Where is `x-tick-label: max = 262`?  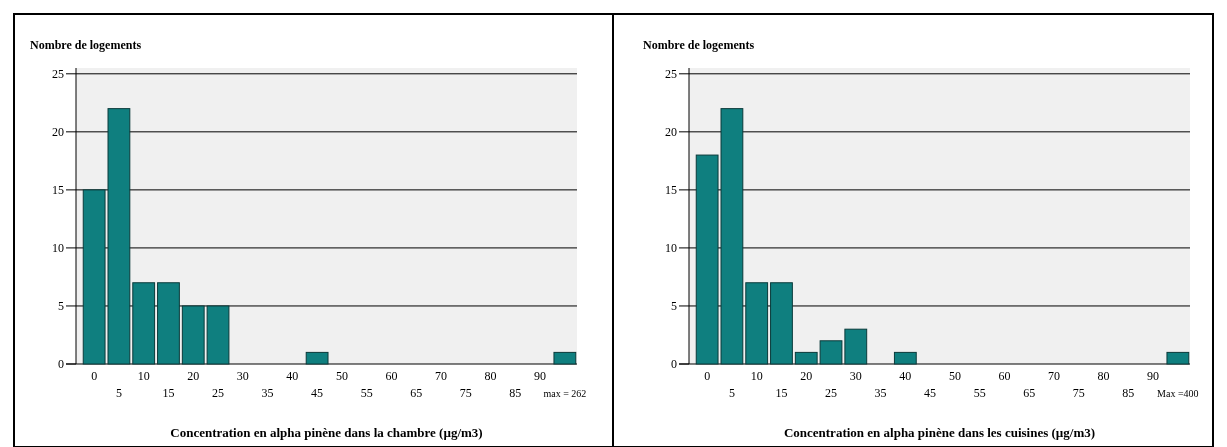
x-tick-label: max = 262 is located at coordinates (565, 393).